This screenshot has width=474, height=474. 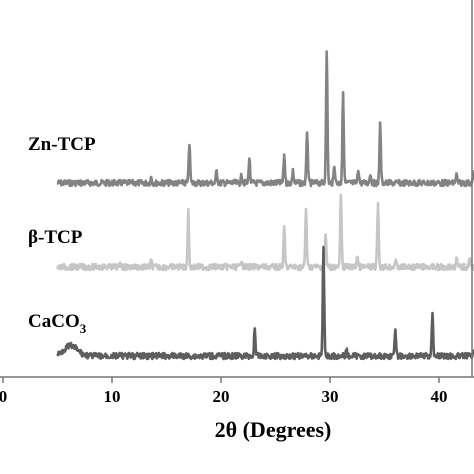 I want to click on x-tick-label-0: 0, so click(x=3, y=396).